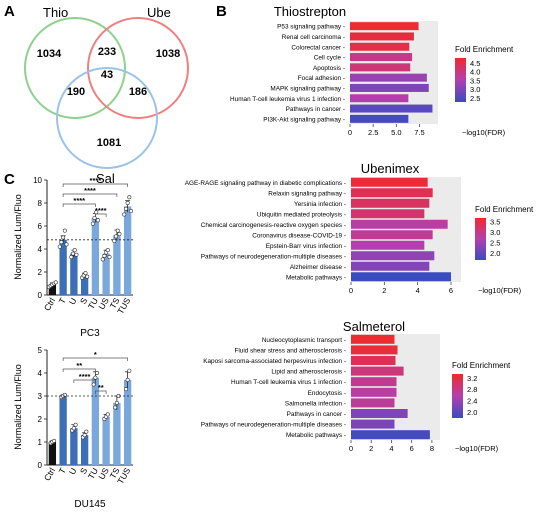  I want to click on legend-title: Fold Enrichment, so click(481, 365).